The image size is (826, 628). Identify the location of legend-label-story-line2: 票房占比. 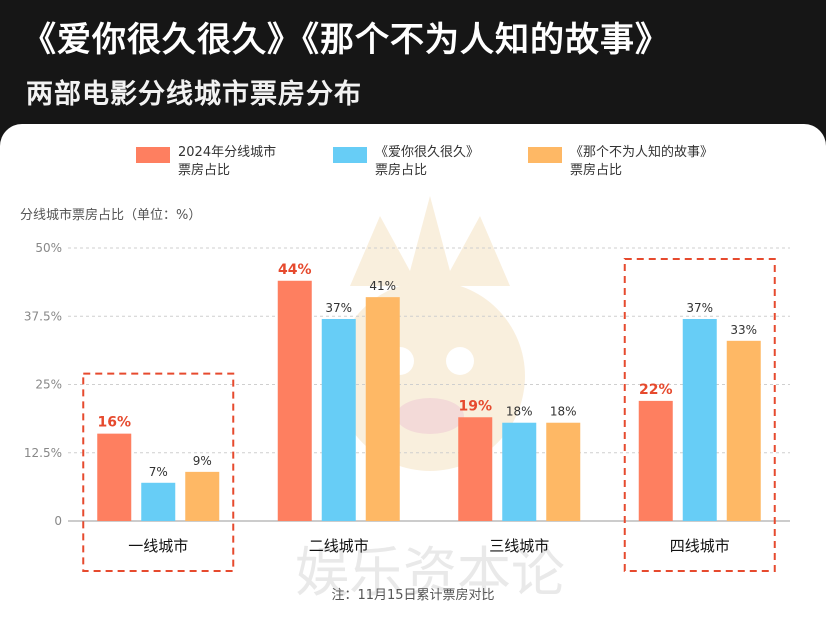
(596, 170).